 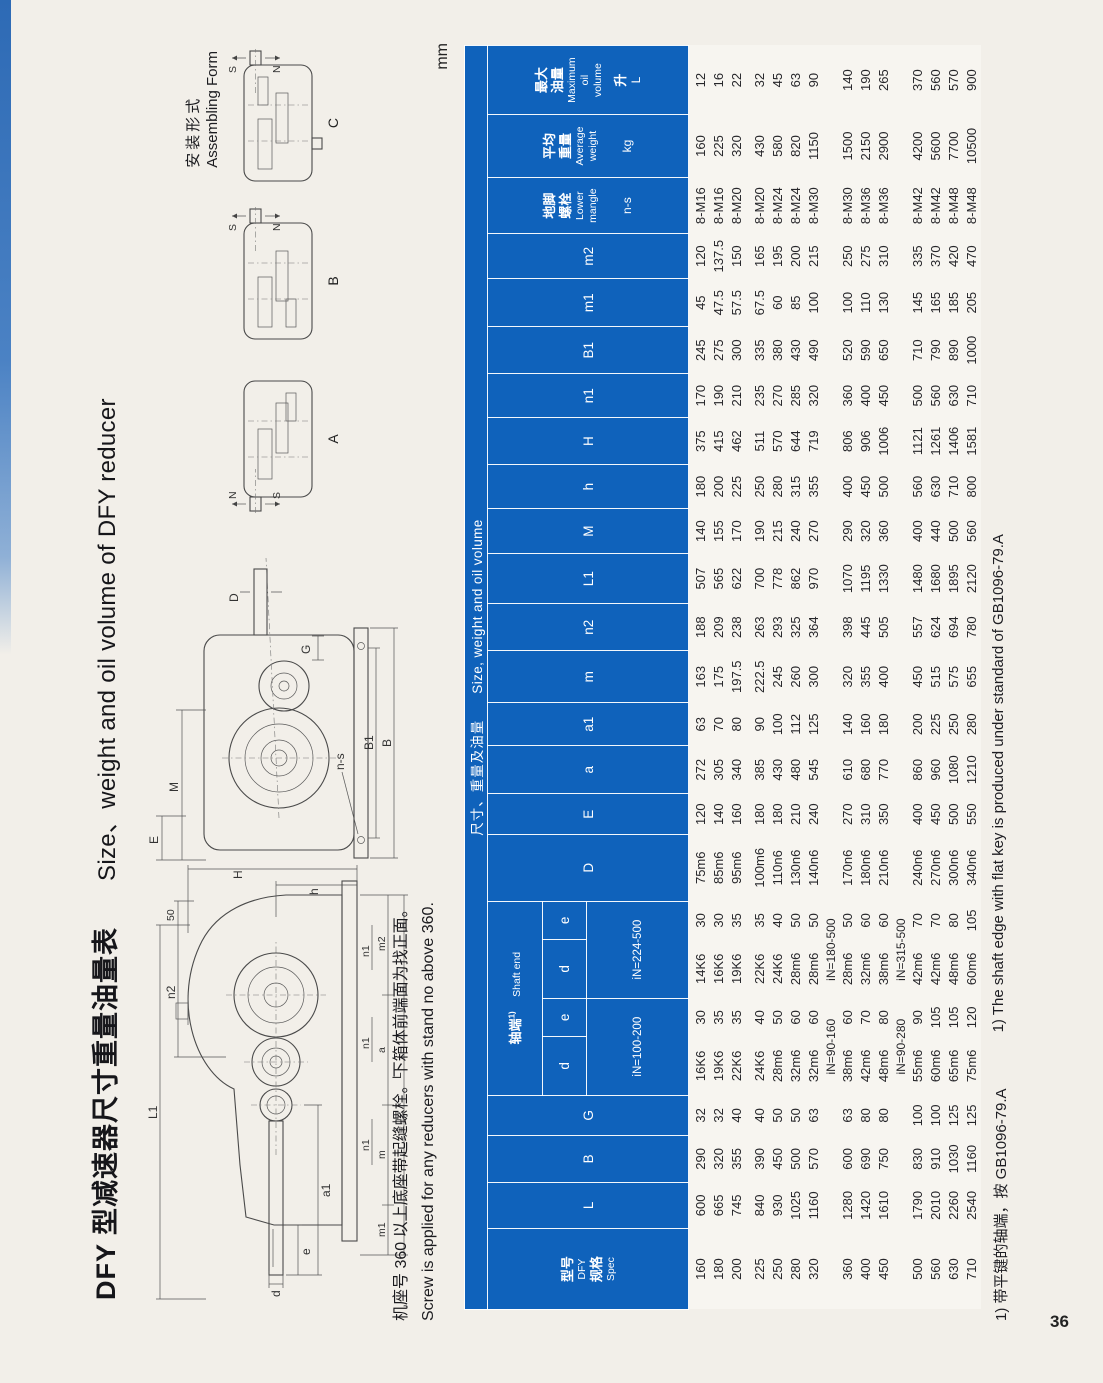 I want to click on assembling-form-a-drawing: N S, so click(x=270, y=446).